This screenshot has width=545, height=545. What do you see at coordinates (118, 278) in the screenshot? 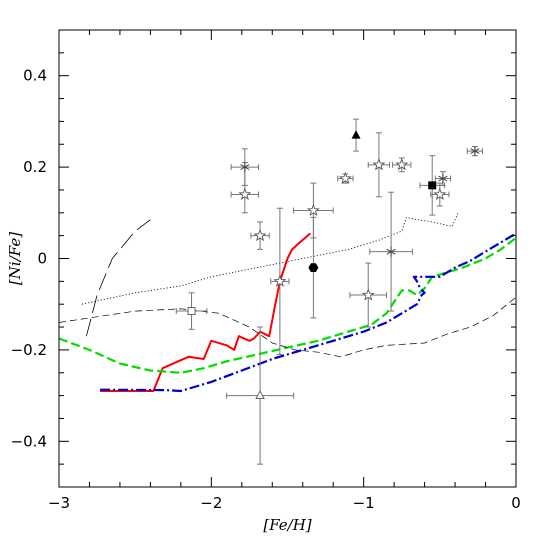
I see `model-curve-longdash` at bounding box center [118, 278].